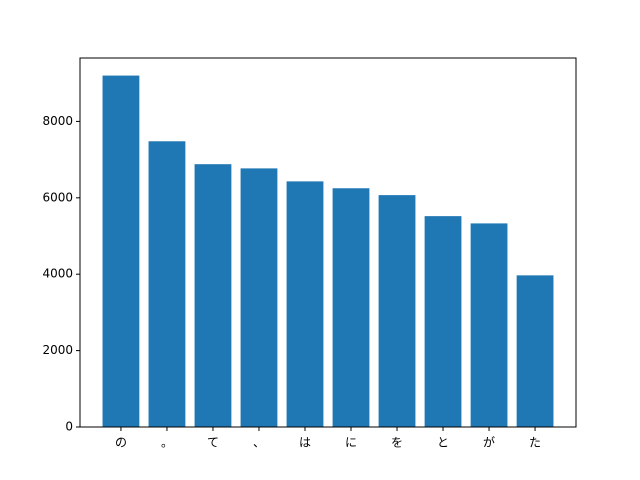 The width and height of the screenshot is (640, 480). I want to click on x-tick-label: 、, so click(259, 443).